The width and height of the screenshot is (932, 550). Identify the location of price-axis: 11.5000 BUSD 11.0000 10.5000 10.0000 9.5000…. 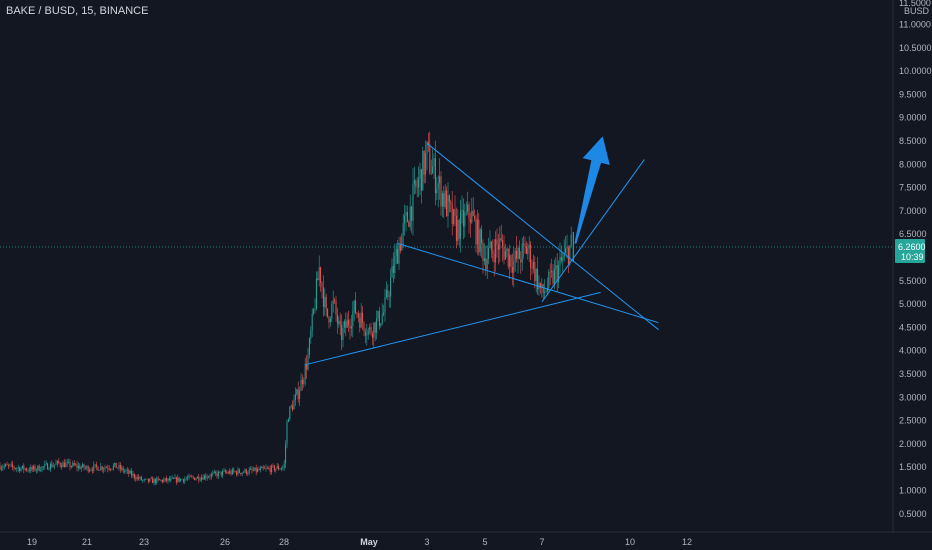
(915, 259).